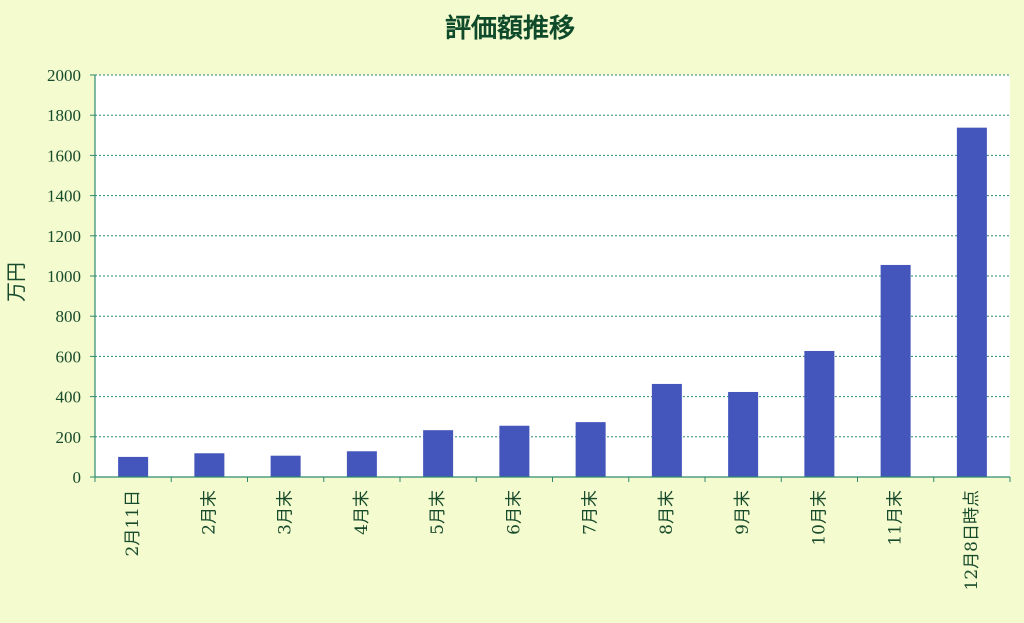 This screenshot has height=623, width=1024. Describe the element at coordinates (896, 518) in the screenshot. I see `x-tick-label: 11月末` at that location.